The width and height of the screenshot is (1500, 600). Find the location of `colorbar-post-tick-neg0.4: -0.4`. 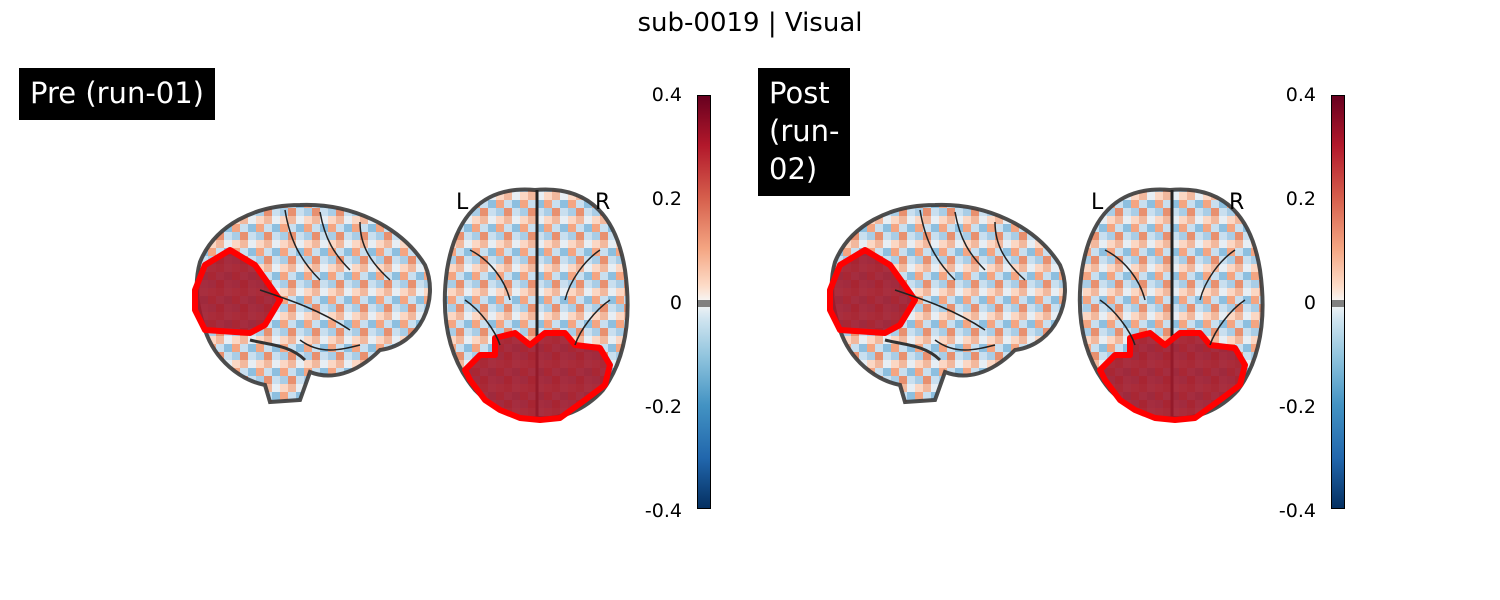

colorbar-post-tick-neg0.4: -0.4 is located at coordinates (1297, 511).